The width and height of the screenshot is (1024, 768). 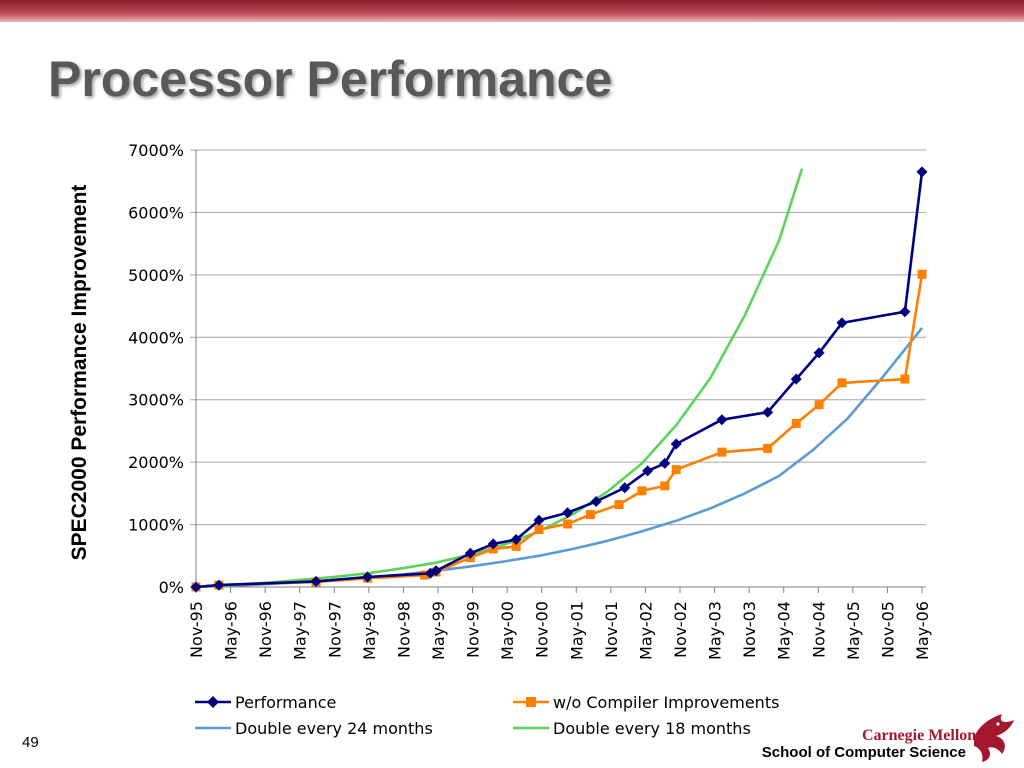 I want to click on x-tick-label: May-98, so click(x=369, y=630).